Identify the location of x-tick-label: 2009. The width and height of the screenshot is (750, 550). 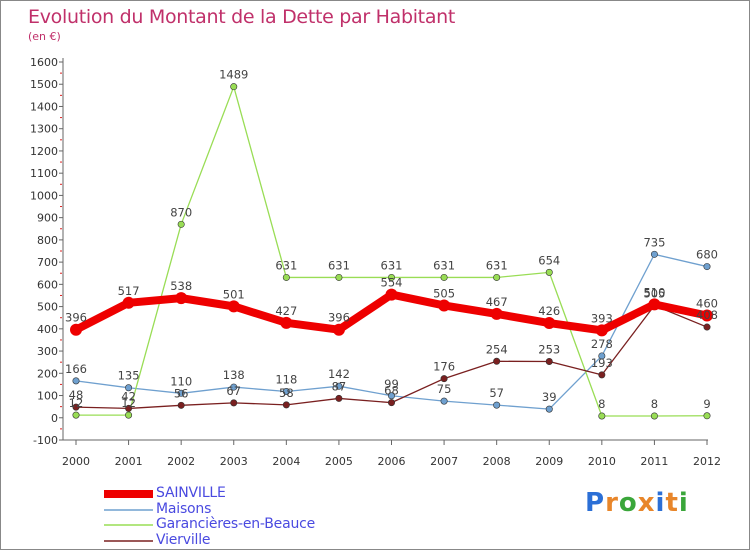
(549, 461).